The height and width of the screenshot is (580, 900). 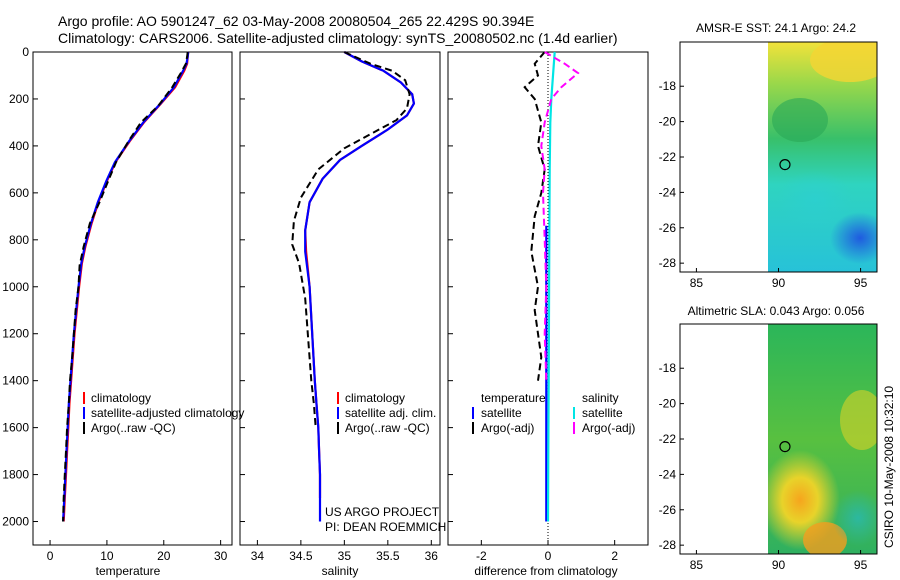 I want to click on y-tick-label: 1000, so click(x=15, y=287).